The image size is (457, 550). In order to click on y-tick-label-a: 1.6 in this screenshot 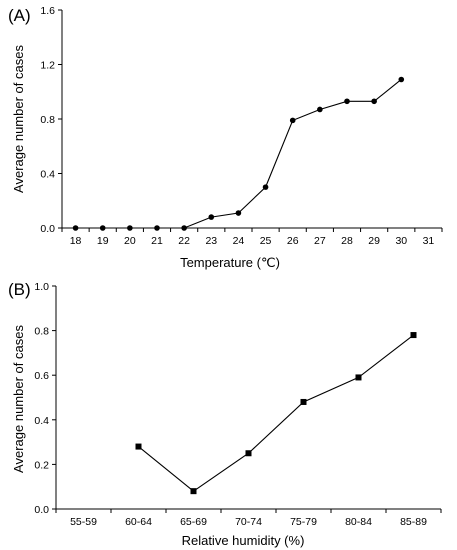, I will do `click(47, 11)`.